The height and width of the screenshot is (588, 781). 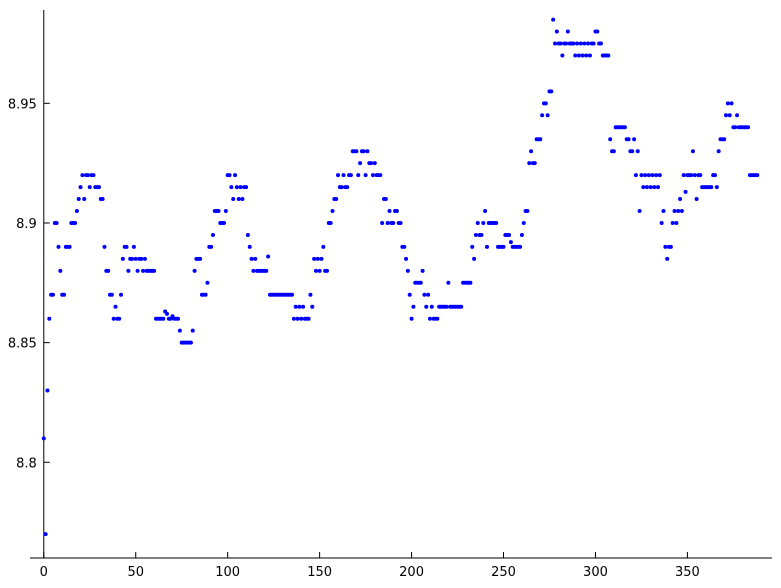 What do you see at coordinates (26, 463) in the screenshot?
I see `y-tick-label: 8.8` at bounding box center [26, 463].